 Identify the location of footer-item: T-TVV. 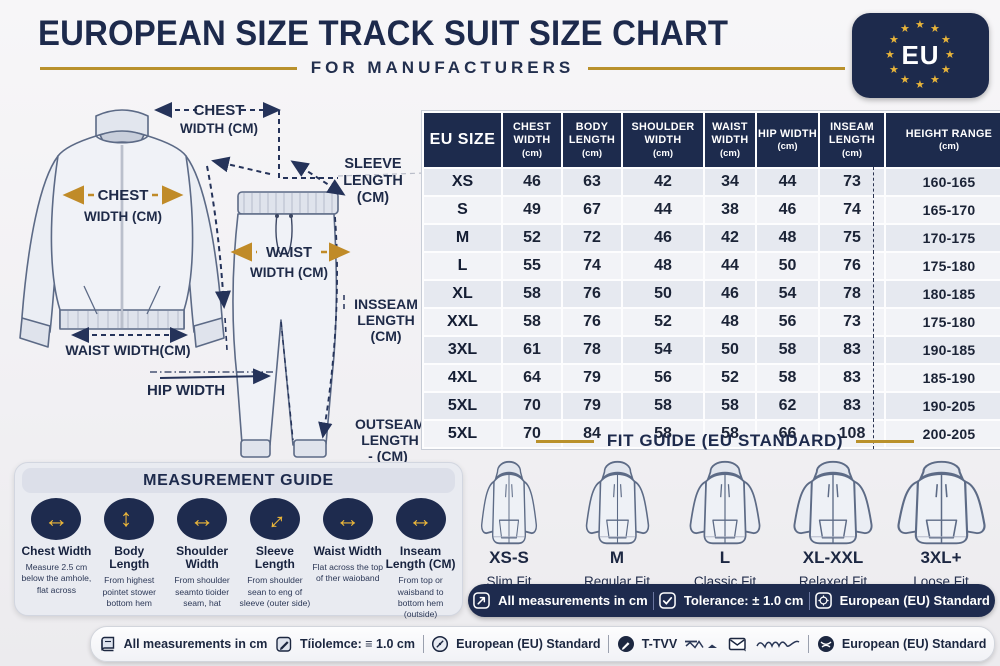
(668, 644).